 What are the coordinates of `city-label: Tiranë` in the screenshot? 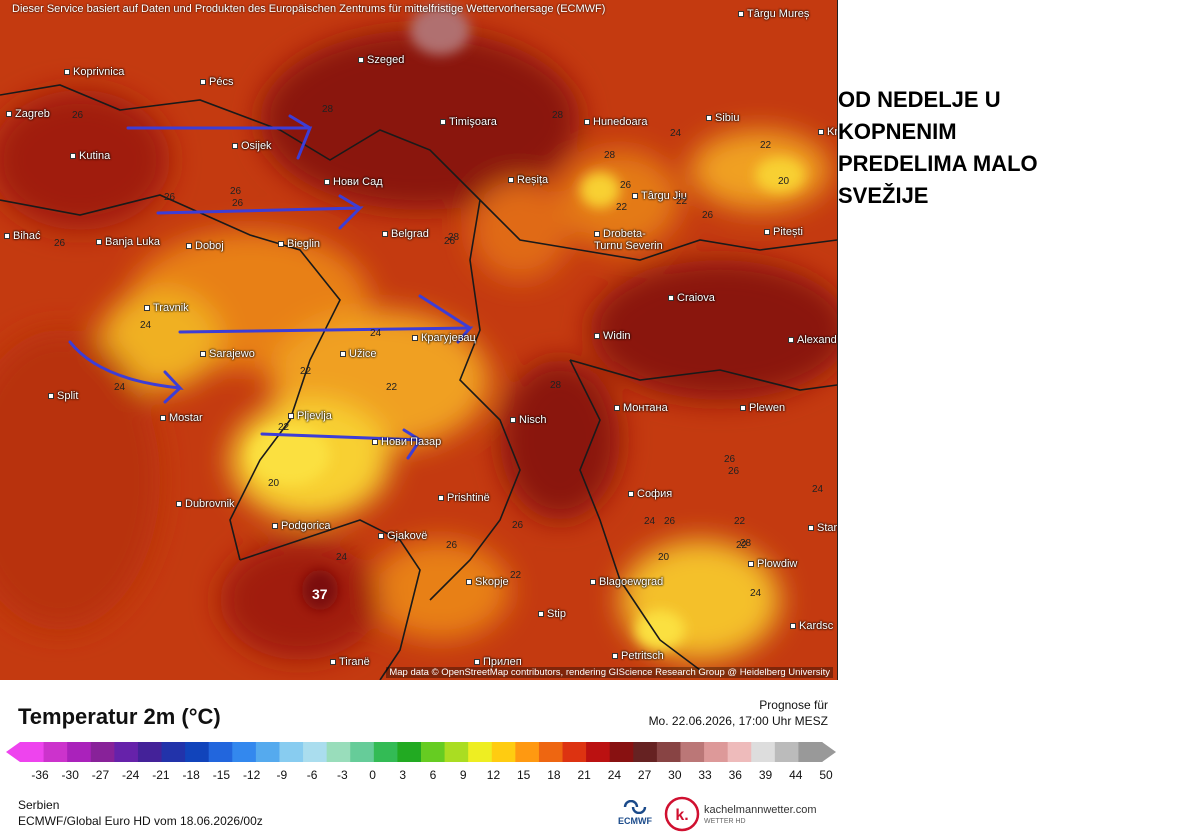 It's located at (350, 662).